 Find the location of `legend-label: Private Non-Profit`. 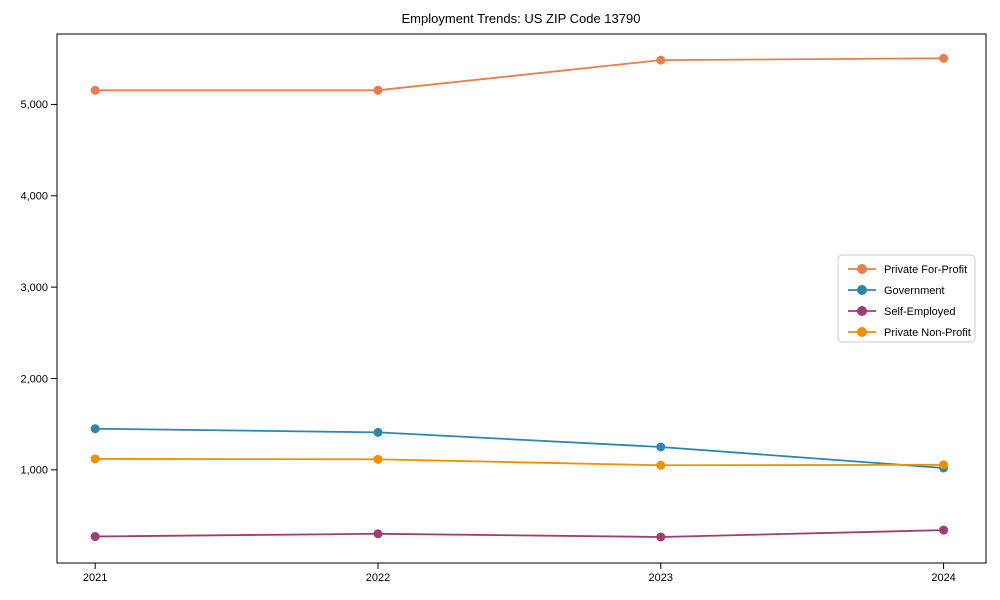

legend-label: Private Non-Profit is located at coordinates (927, 333).